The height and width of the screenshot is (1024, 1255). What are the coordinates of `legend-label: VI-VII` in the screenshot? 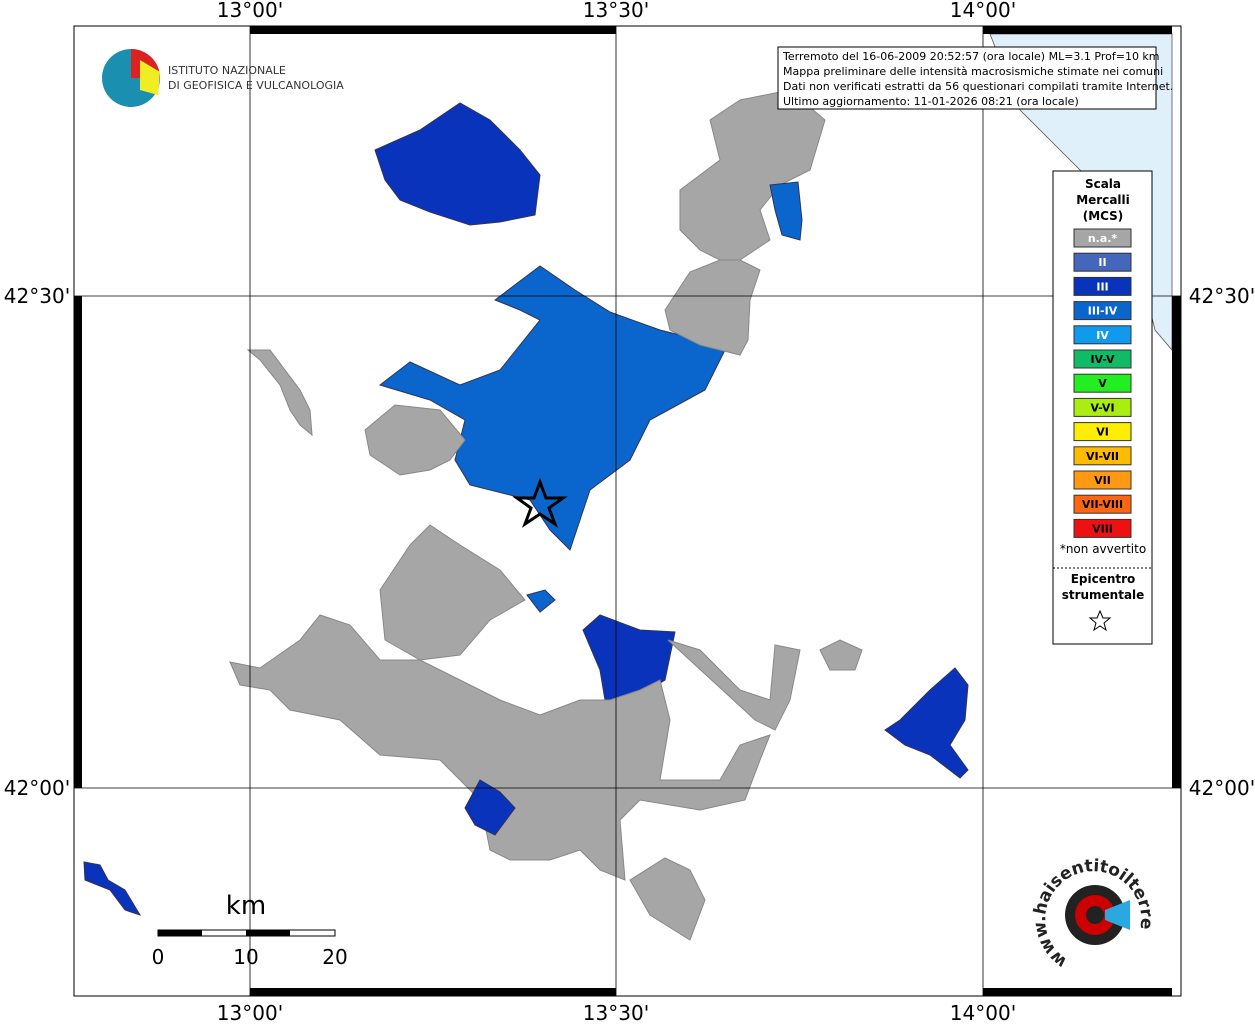 It's located at (1102, 456).